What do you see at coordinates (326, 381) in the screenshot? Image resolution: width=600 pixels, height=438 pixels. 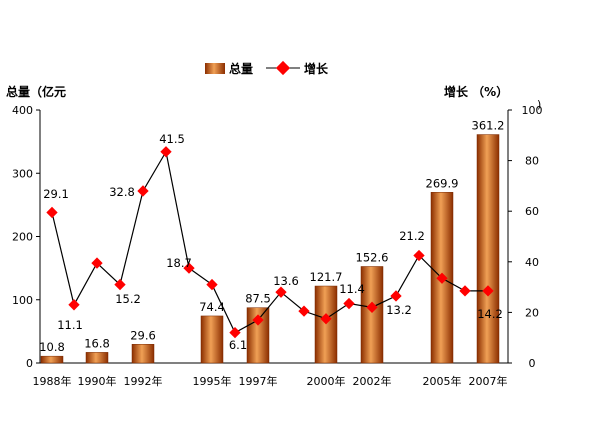 I see `x-tick-label: 2000年` at bounding box center [326, 381].